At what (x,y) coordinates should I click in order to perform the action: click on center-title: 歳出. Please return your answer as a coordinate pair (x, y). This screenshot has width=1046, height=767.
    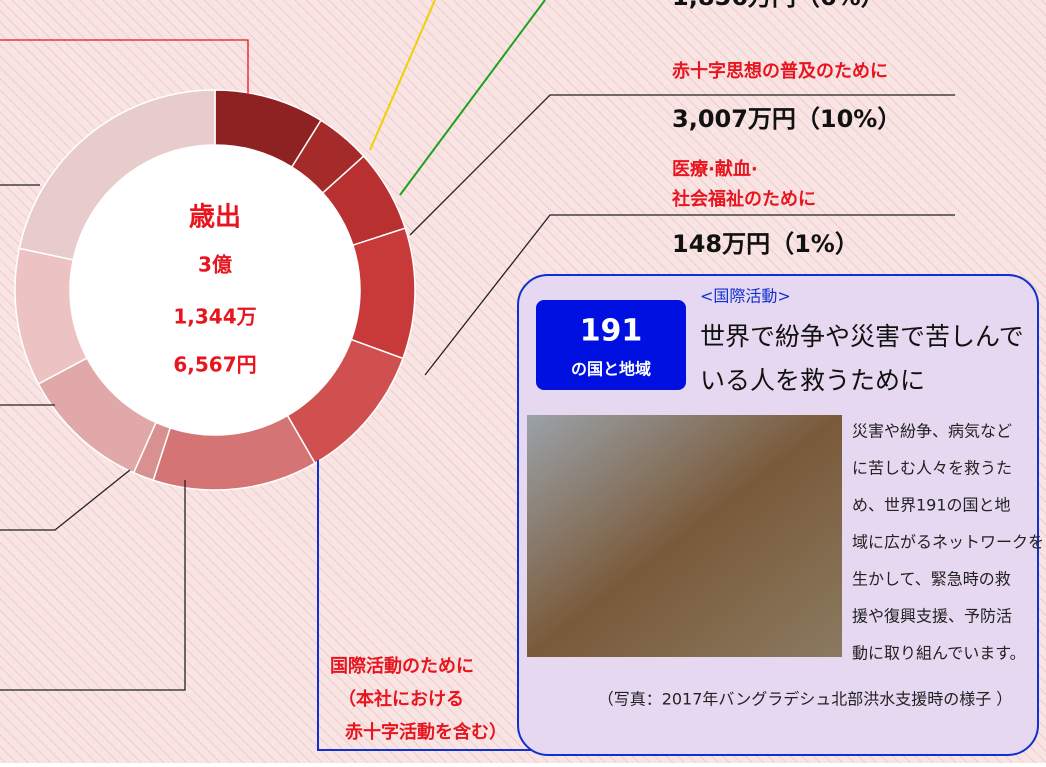
    Looking at the image, I should click on (215, 218).